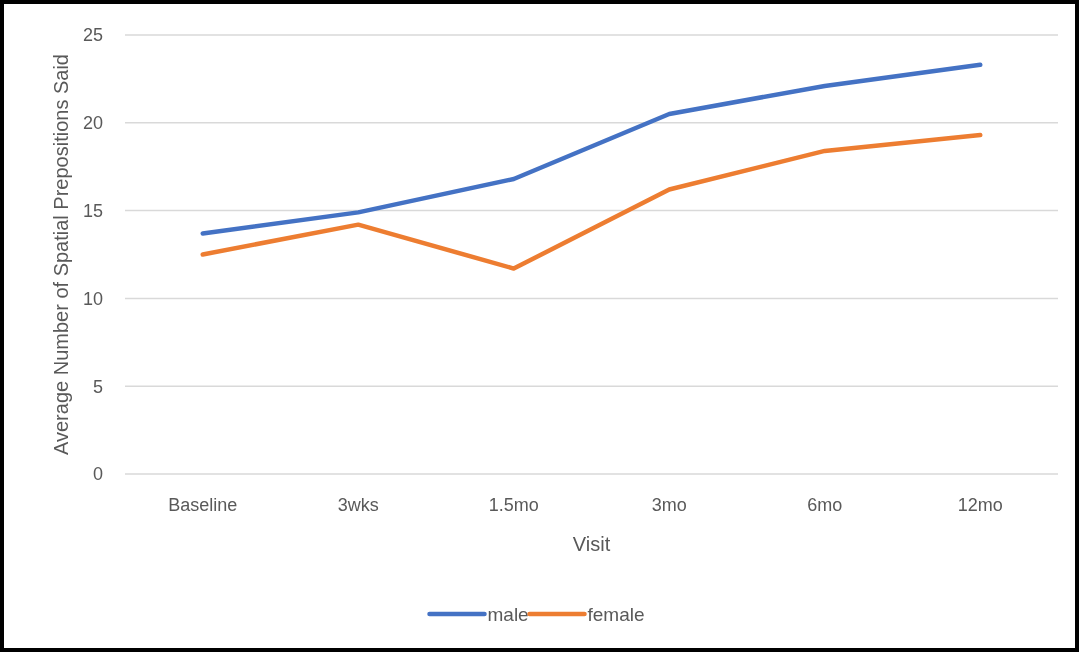 The width and height of the screenshot is (1079, 652). What do you see at coordinates (92, 35) in the screenshot?
I see `y-tick-label: 25` at bounding box center [92, 35].